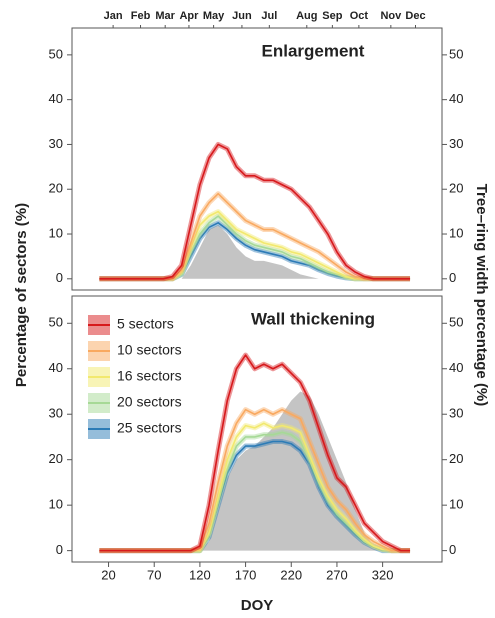 The image size is (495, 618). I want to click on legend-label: 20 sectors, so click(149, 402).